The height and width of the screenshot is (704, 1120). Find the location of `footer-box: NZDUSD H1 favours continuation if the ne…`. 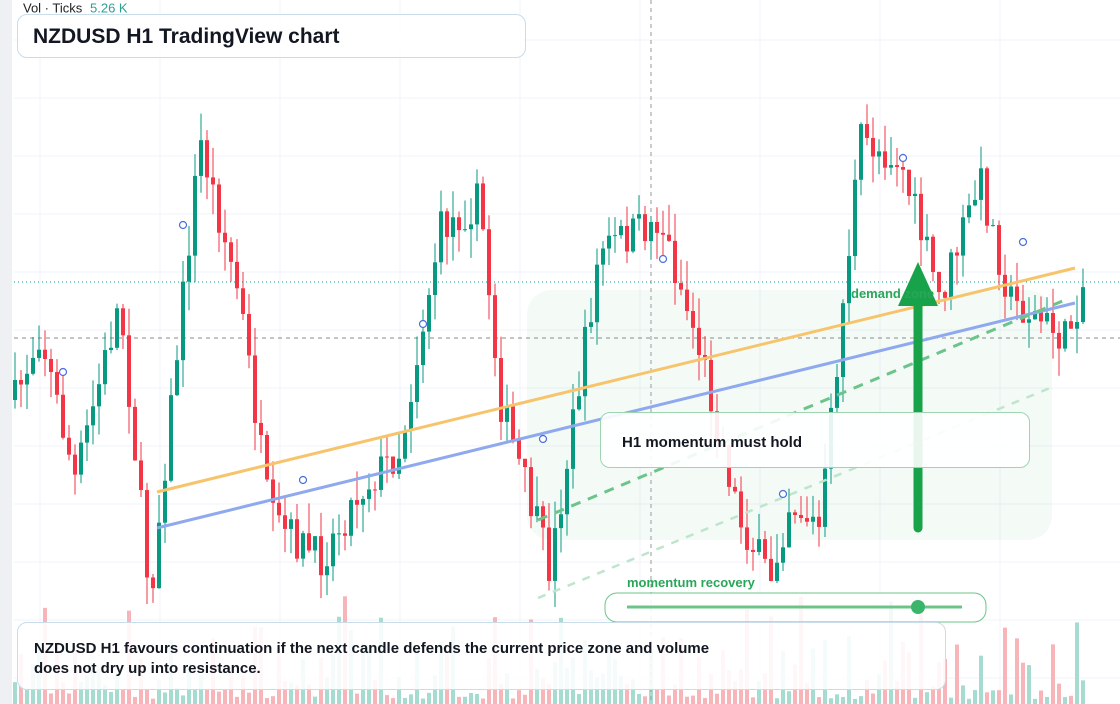

footer-box: NZDUSD H1 favours continuation if the ne… is located at coordinates (481, 656).